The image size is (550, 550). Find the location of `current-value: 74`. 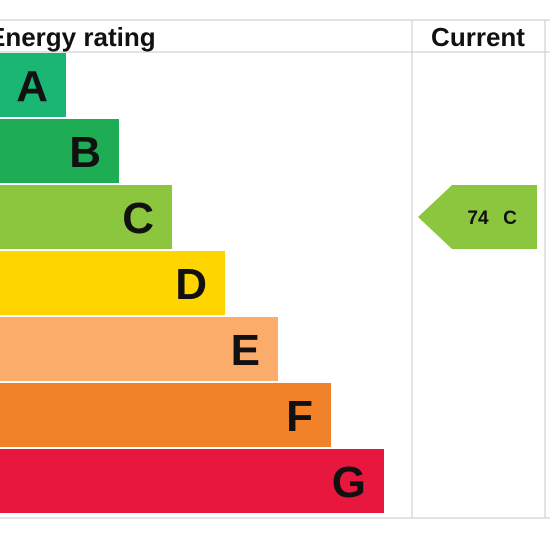

current-value: 74 is located at coordinates (478, 218).